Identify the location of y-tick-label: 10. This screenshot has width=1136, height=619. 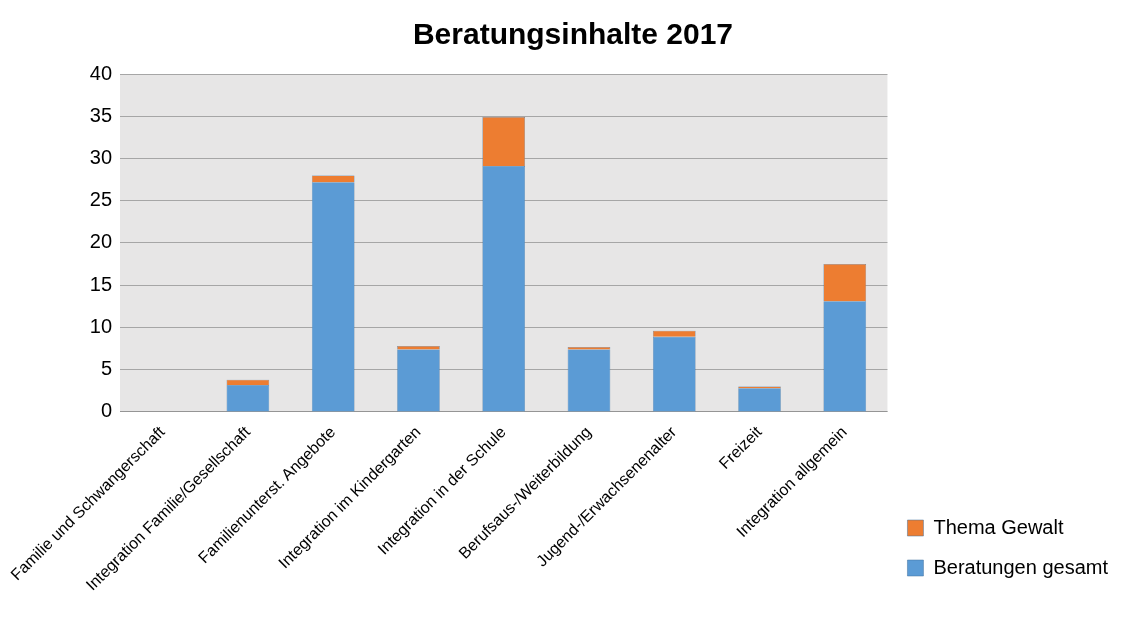
(101, 325).